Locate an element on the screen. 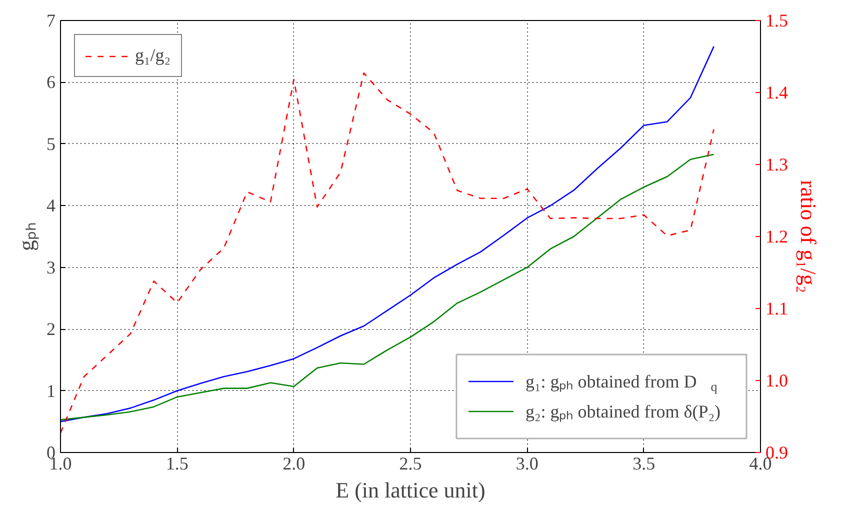  x-tick-label: 2.5 is located at coordinates (410, 464).